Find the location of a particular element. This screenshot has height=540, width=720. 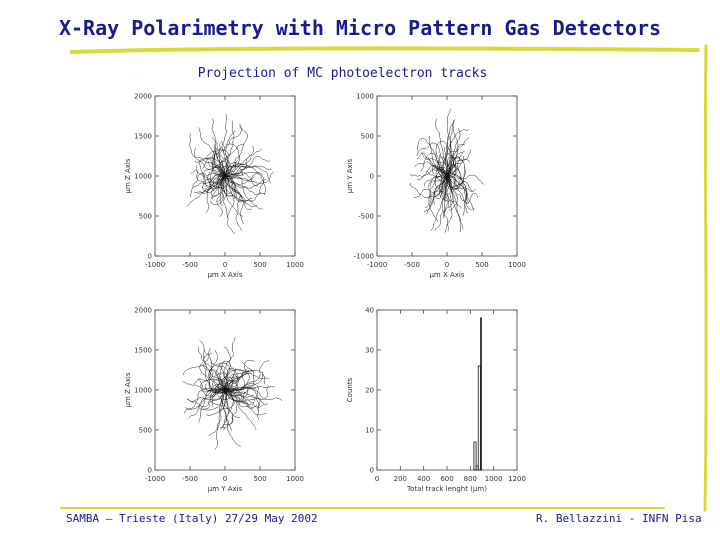

y-tick-label: 20 is located at coordinates (369, 391).